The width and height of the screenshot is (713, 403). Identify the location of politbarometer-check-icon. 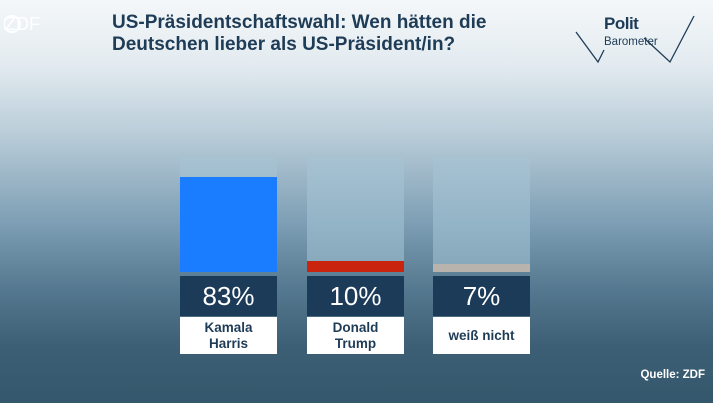
(635, 39).